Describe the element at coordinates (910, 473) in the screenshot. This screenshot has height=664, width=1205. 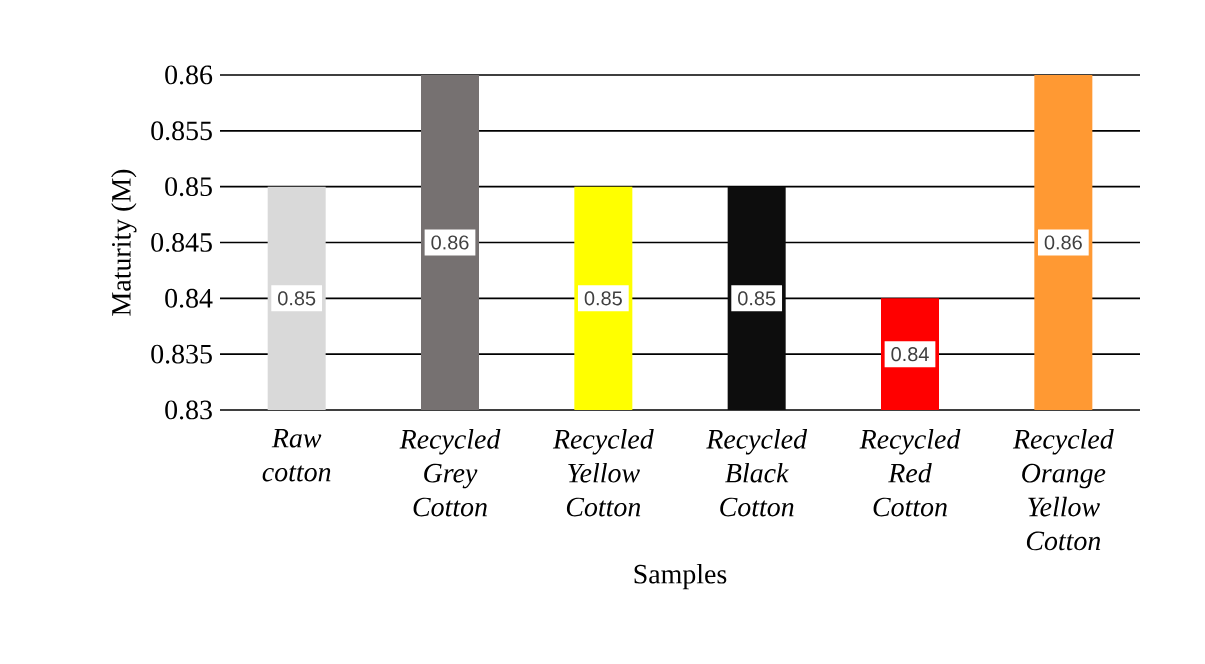
I see `x-tick-label: Recycled Red Cotton` at that location.